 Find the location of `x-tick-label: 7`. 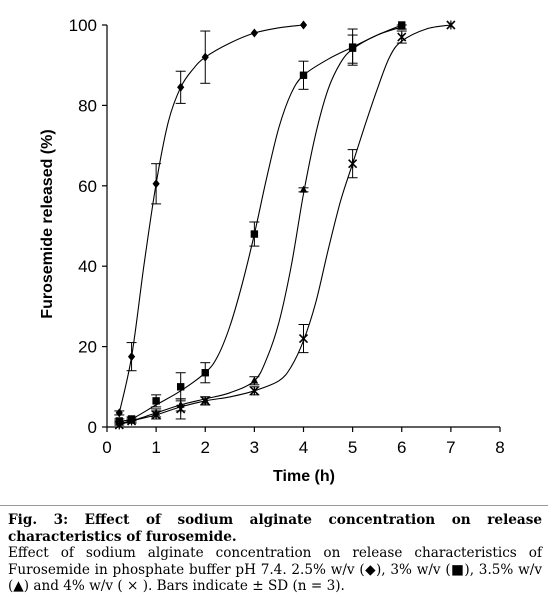

x-tick-label: 7 is located at coordinates (450, 447).